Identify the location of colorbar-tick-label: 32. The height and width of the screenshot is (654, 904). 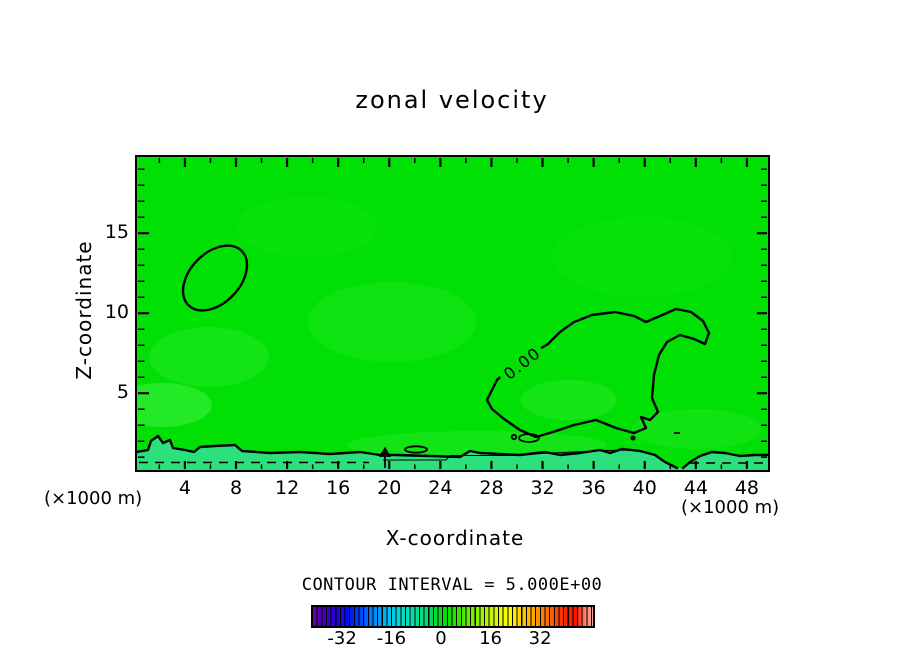
(540, 638).